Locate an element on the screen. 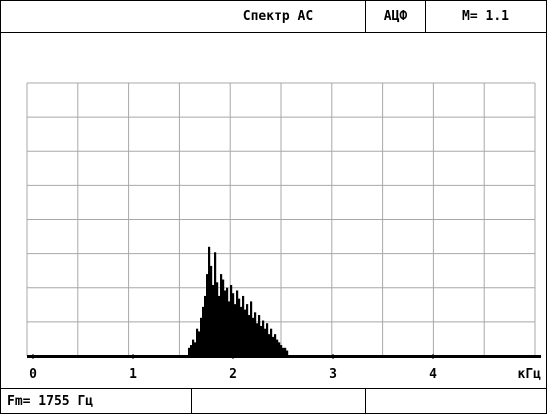 The height and width of the screenshot is (414, 547). x-axis-tick-label: 3 is located at coordinates (333, 374).